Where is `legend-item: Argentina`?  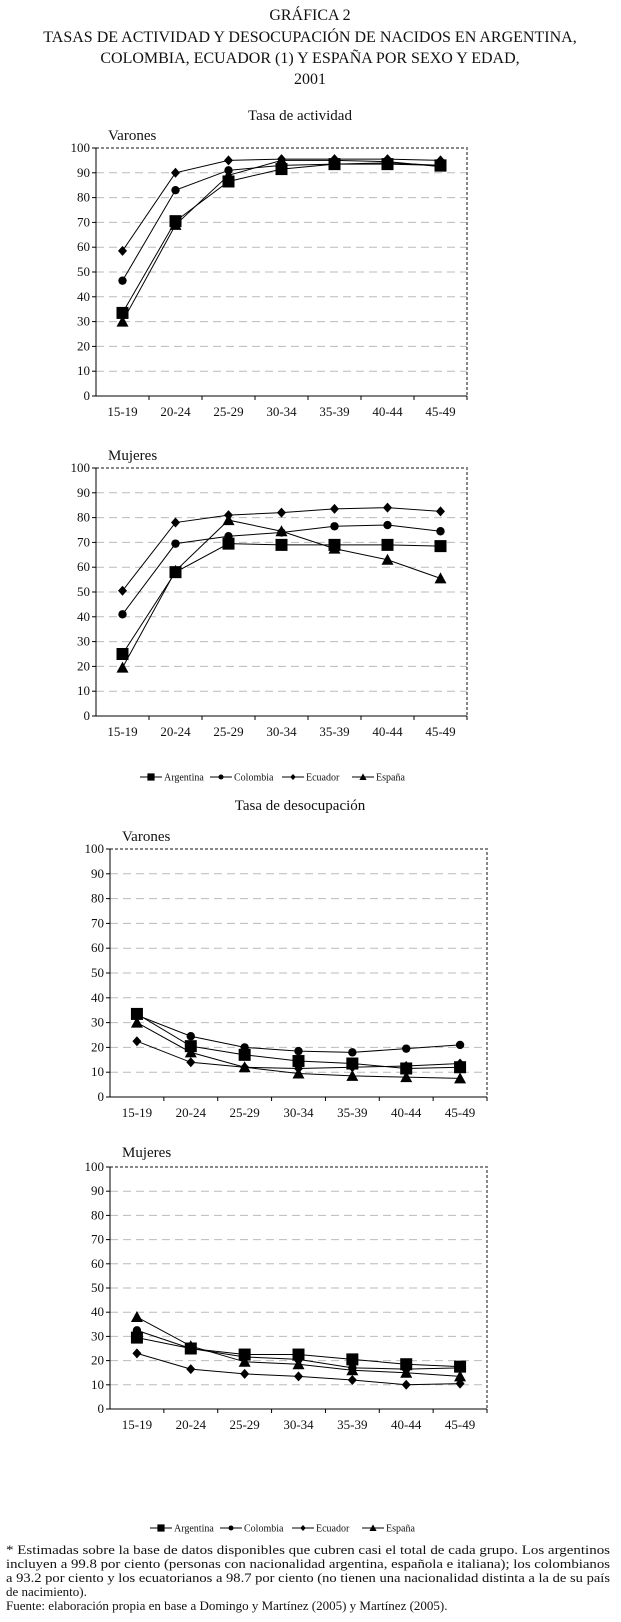 legend-item: Argentina is located at coordinates (172, 778).